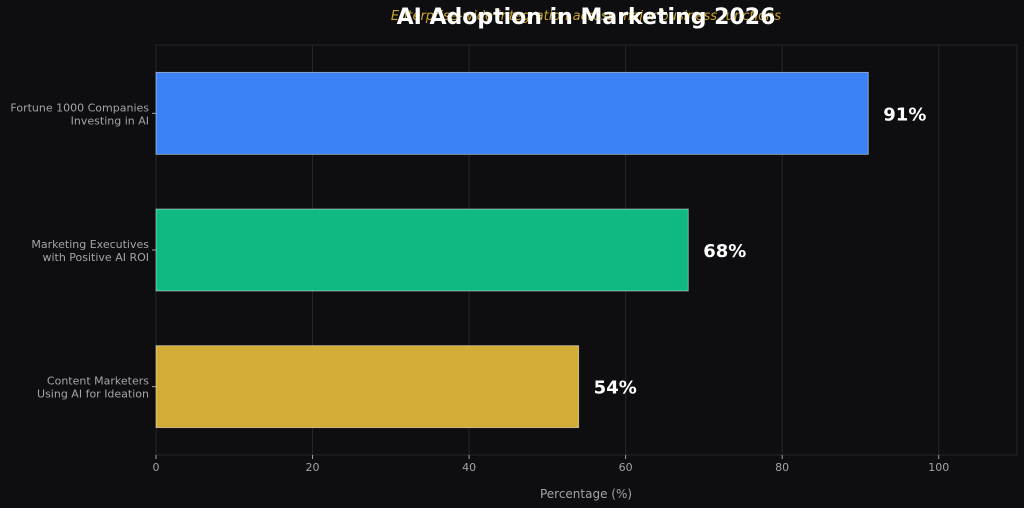  Describe the element at coordinates (586, 494) in the screenshot. I see `x-axis-label: Percentage (%)` at that location.